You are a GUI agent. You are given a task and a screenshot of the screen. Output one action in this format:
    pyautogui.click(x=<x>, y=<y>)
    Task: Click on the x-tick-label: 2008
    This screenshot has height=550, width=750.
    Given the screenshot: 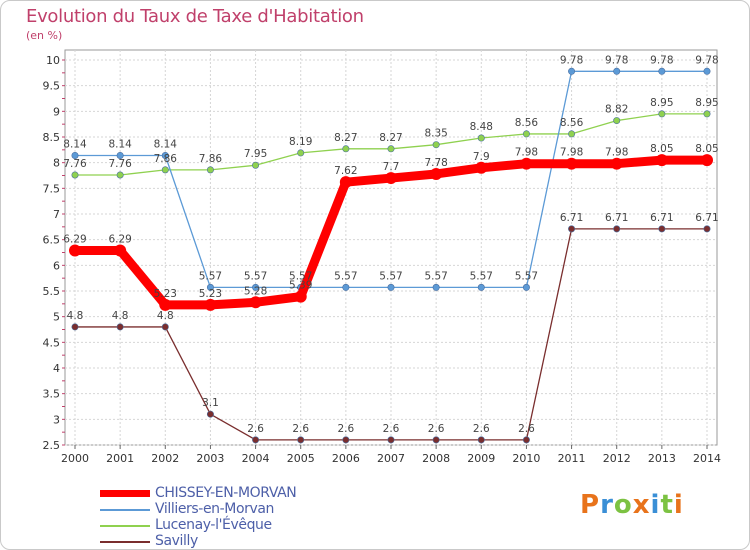 What is the action you would take?
    pyautogui.click(x=436, y=458)
    